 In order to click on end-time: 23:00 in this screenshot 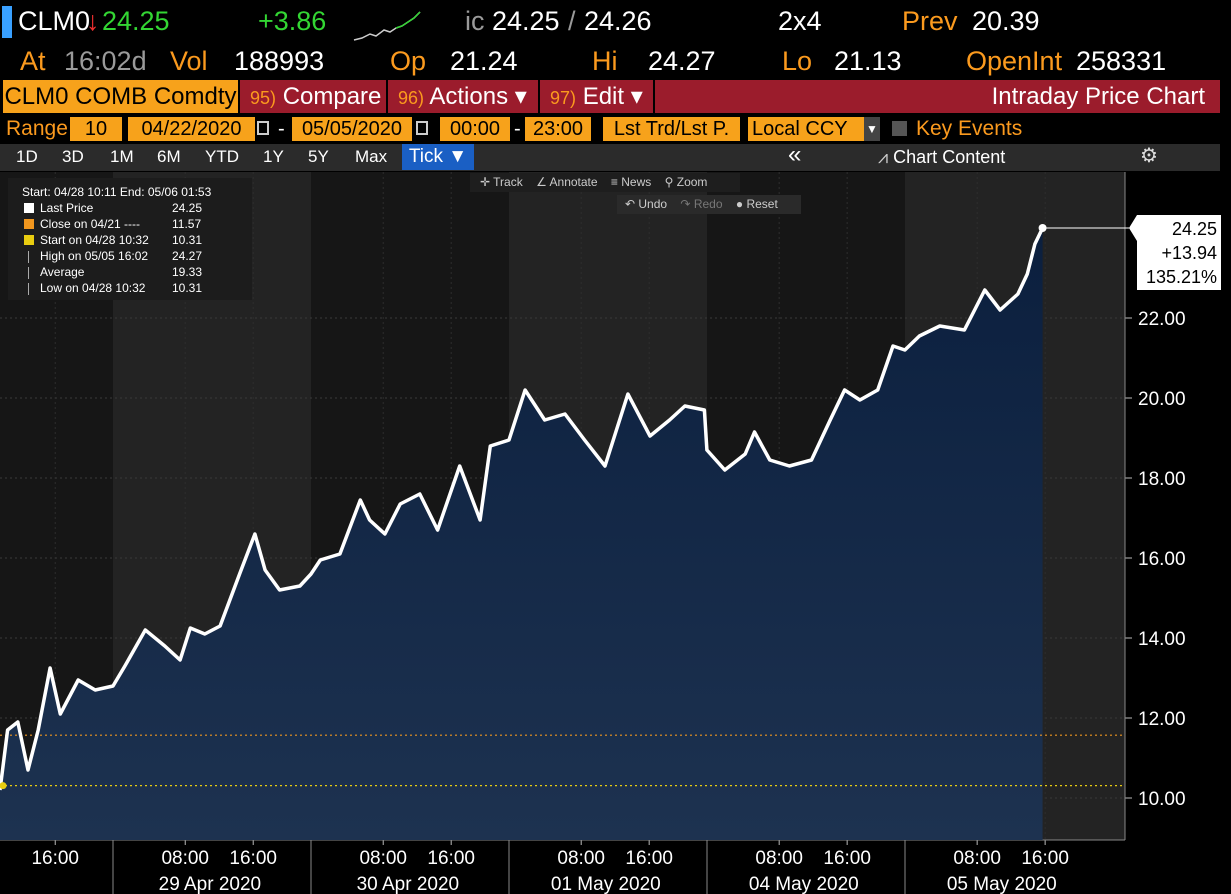, I will do `click(558, 129)`.